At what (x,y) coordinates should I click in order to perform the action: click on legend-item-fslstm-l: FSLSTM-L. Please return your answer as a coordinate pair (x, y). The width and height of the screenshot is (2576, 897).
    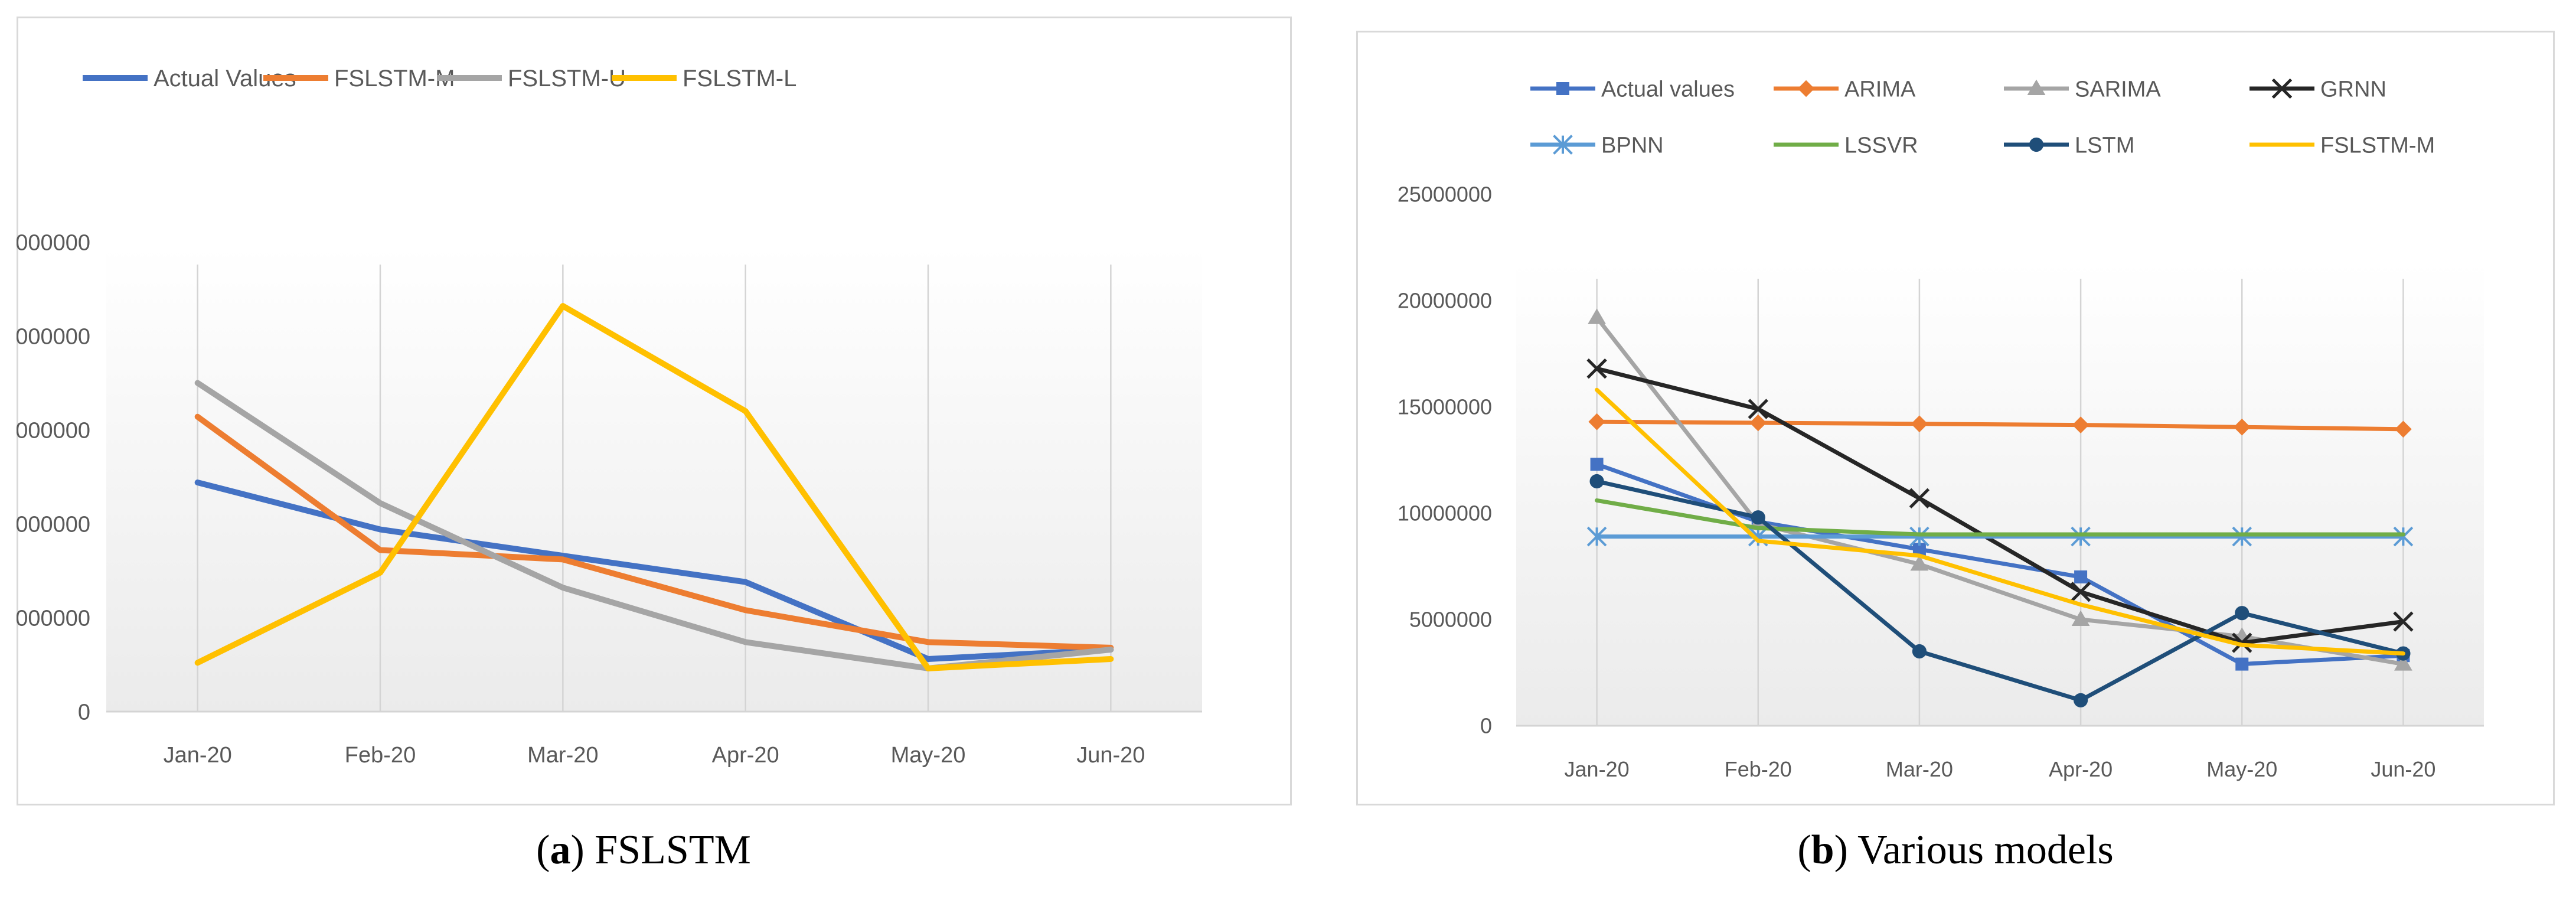
    Looking at the image, I should click on (704, 79).